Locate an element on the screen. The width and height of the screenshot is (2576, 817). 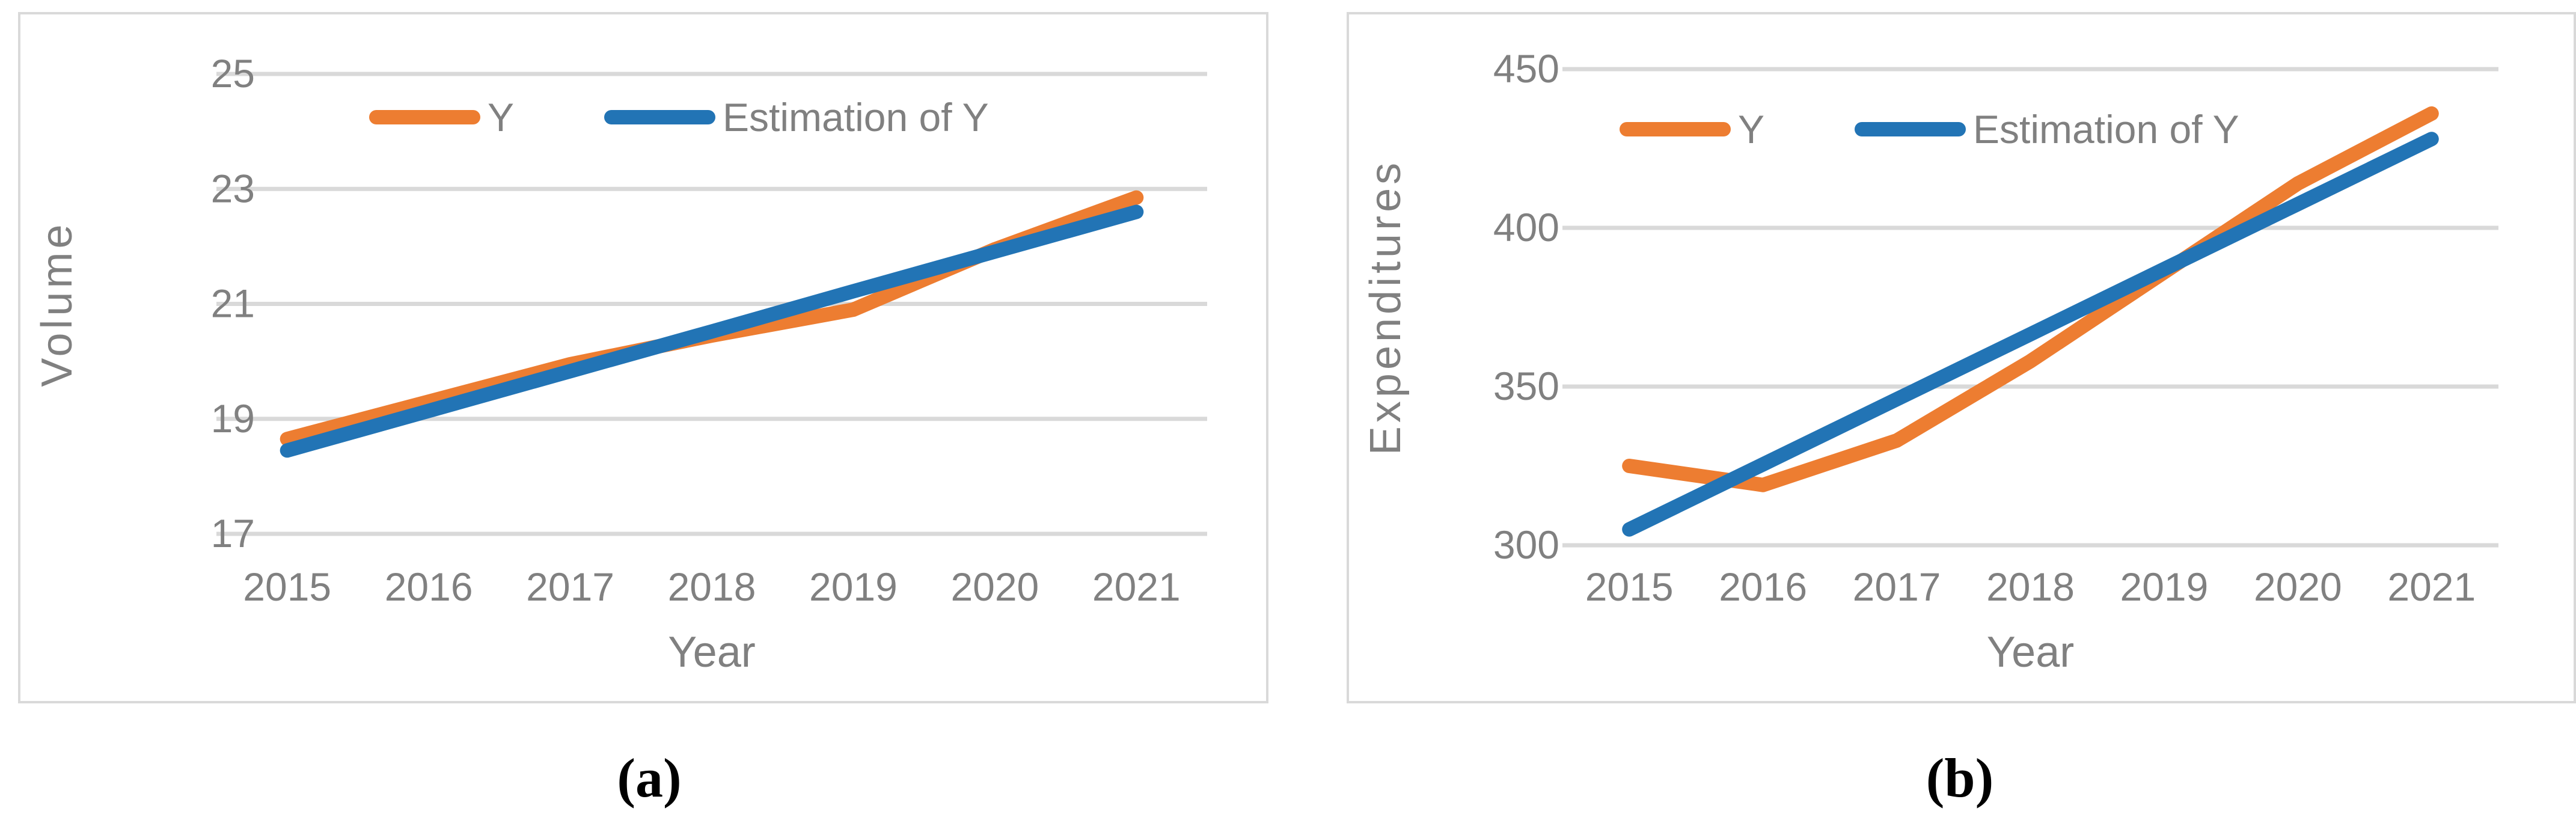
y-tick-label: 17 is located at coordinates (233, 533).